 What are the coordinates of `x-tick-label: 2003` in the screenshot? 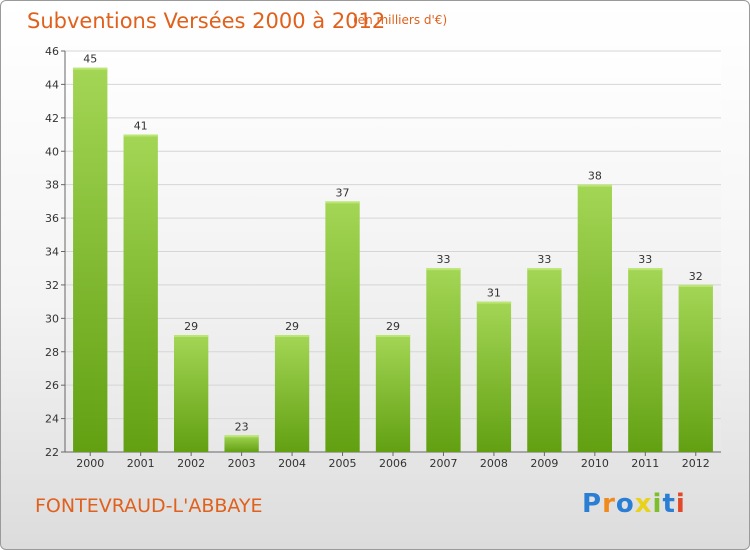 It's located at (242, 463).